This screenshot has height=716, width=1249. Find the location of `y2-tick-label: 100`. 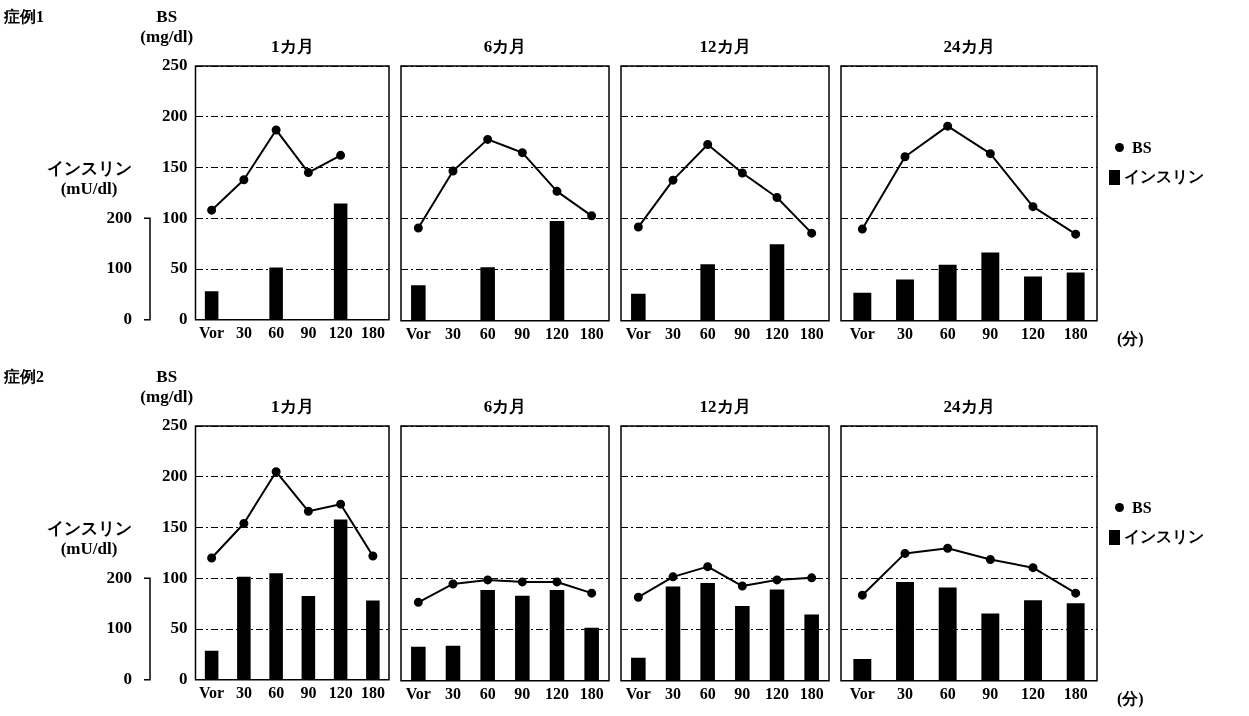

y2-tick-label: 100 is located at coordinates (119, 628).